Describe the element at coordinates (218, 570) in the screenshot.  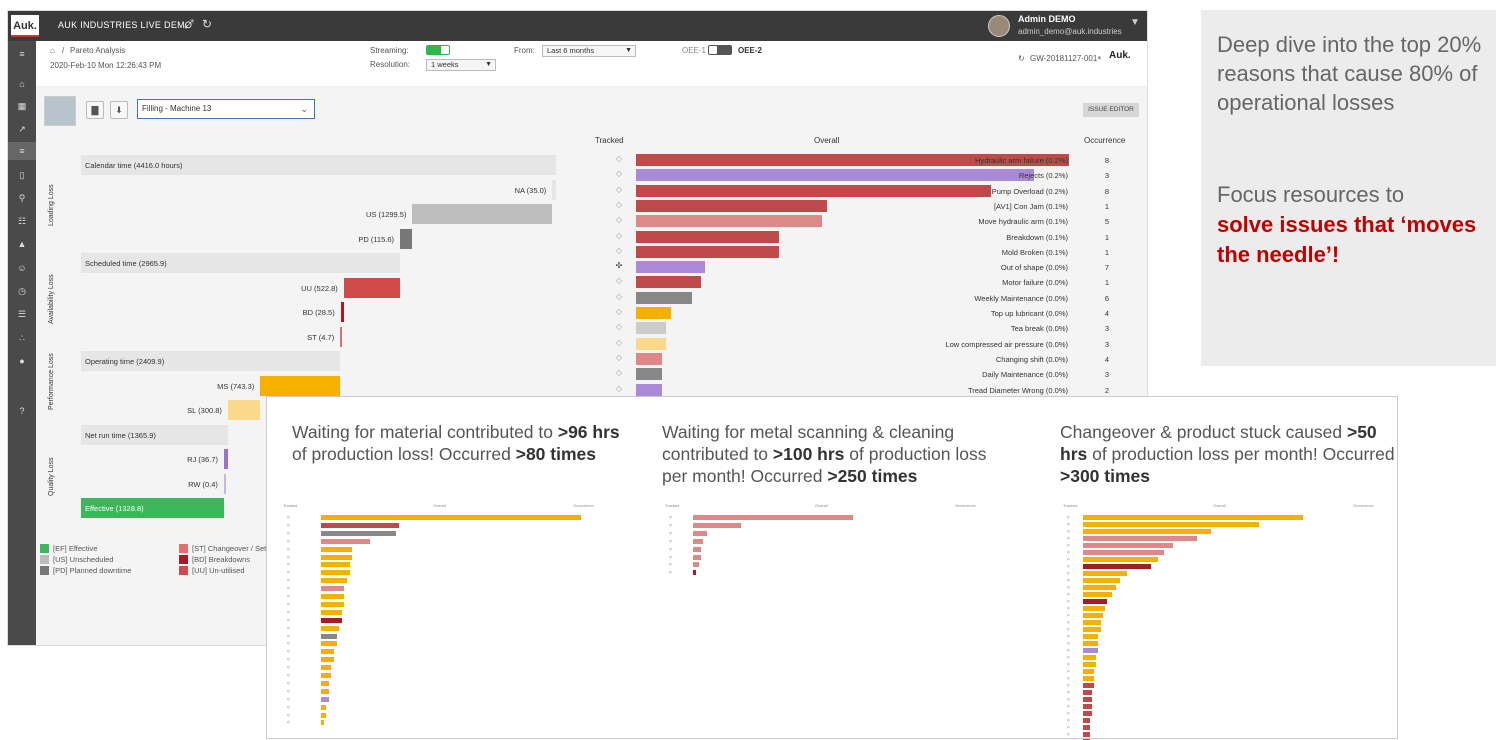
I see `legend-label: [UU] Un-utilised` at that location.